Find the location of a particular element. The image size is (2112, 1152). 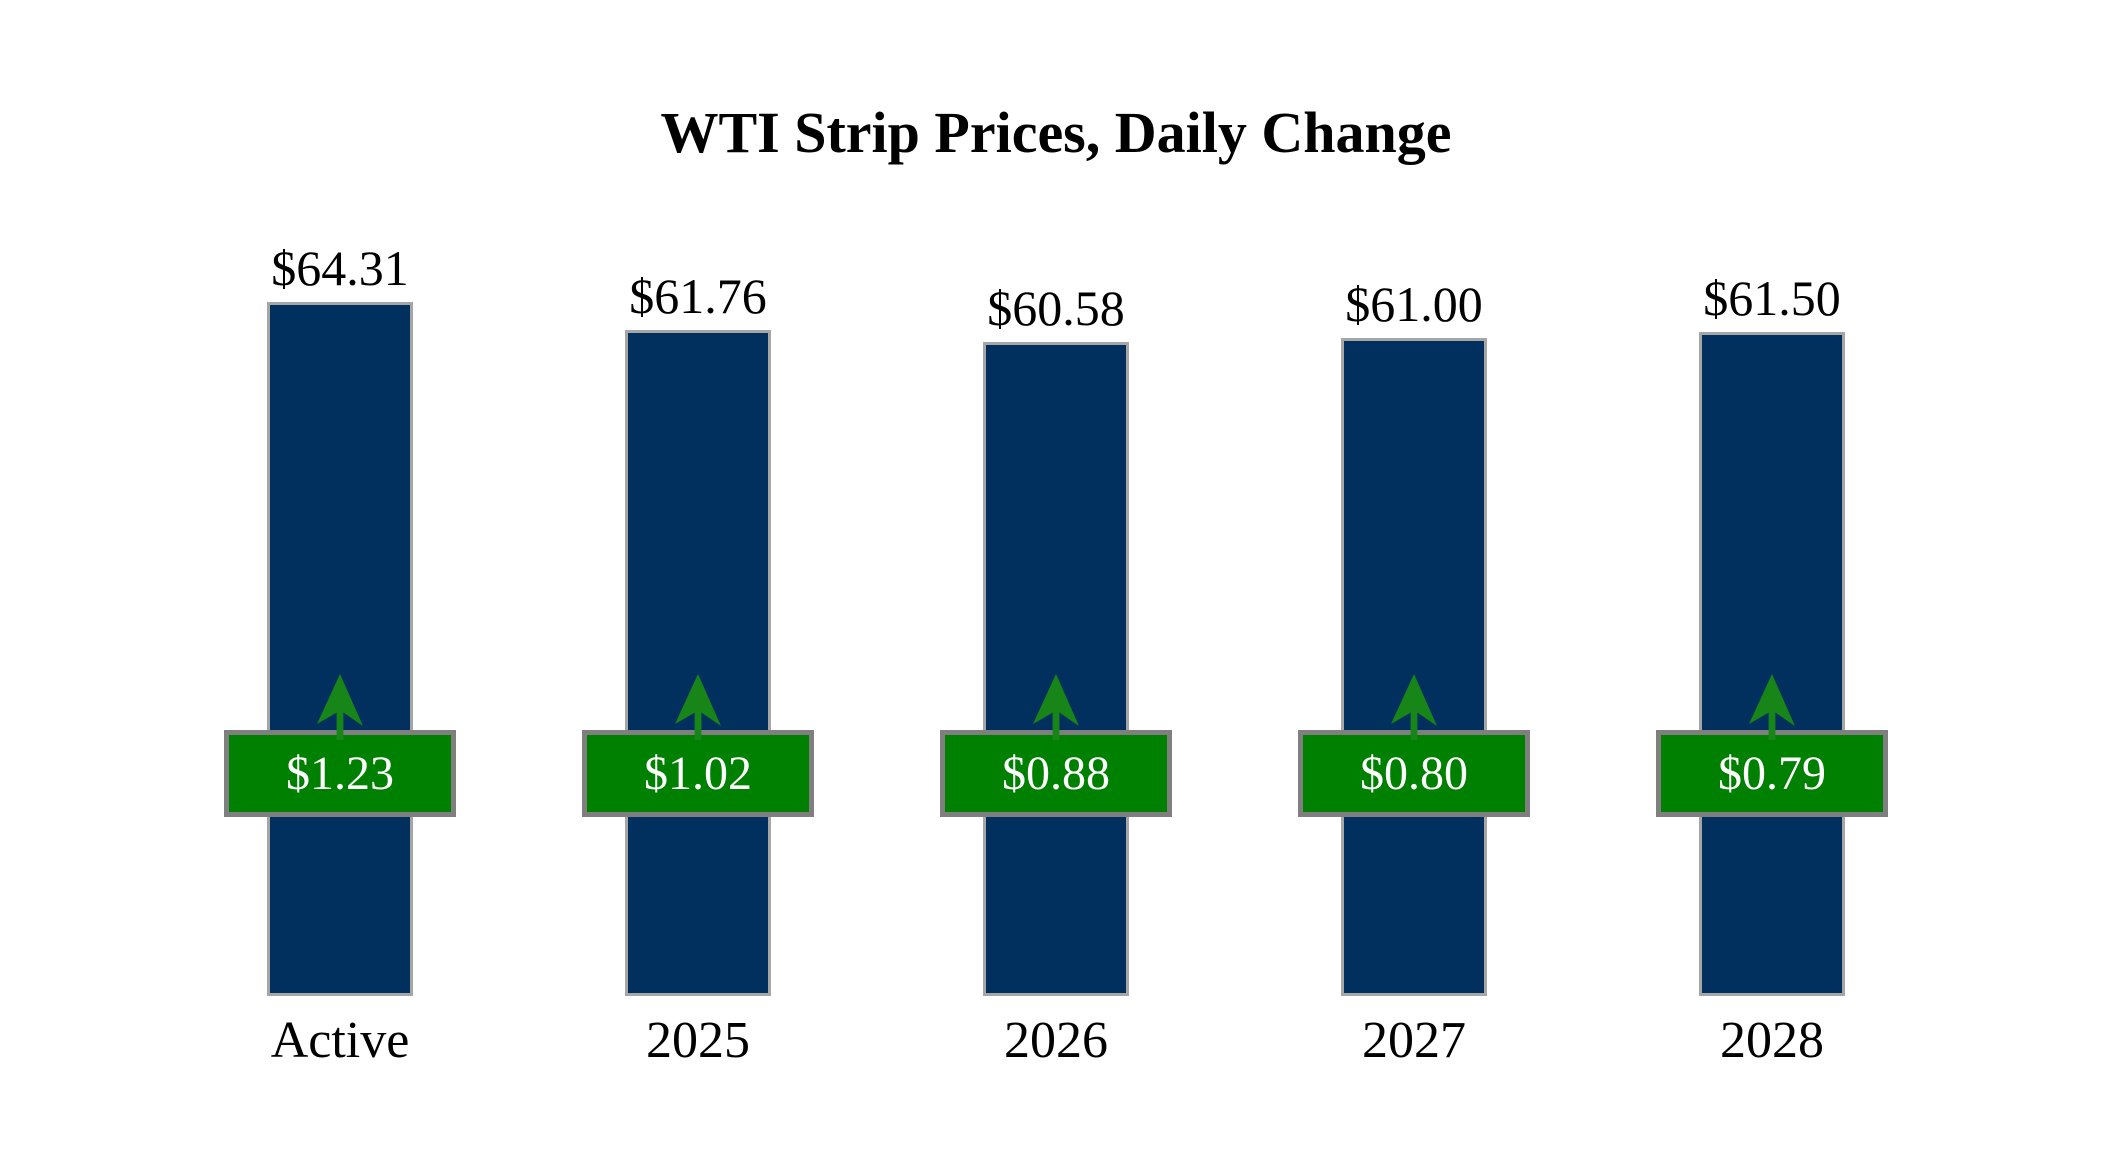

category-label: Active is located at coordinates (340, 1040).